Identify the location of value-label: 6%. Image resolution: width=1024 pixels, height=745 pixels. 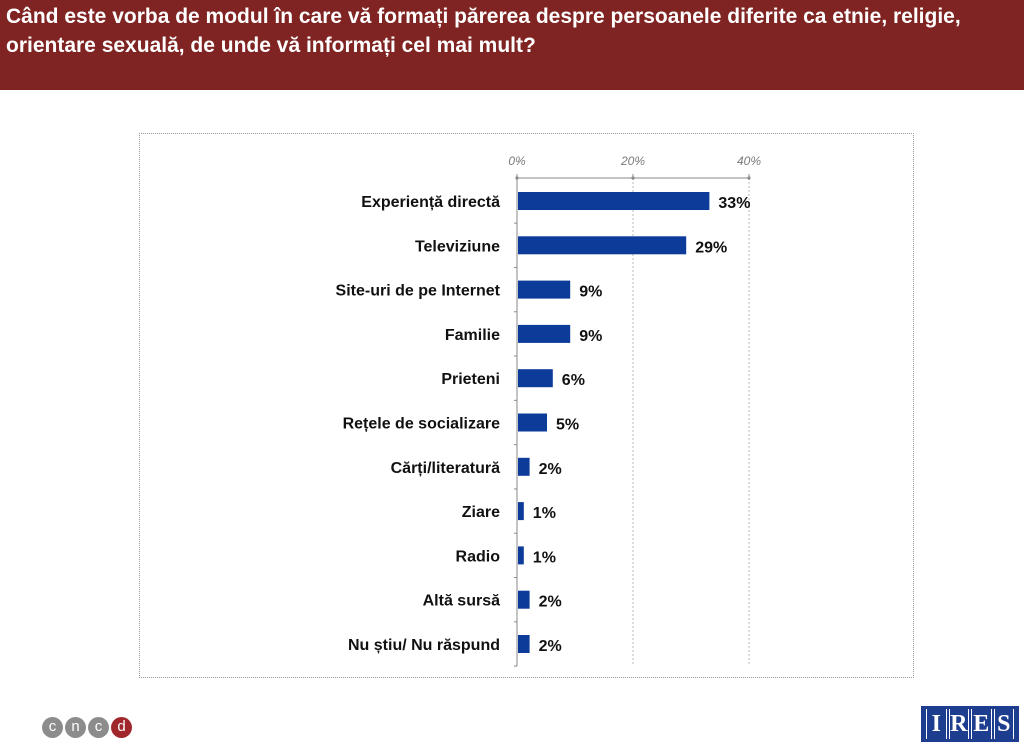
(573, 380).